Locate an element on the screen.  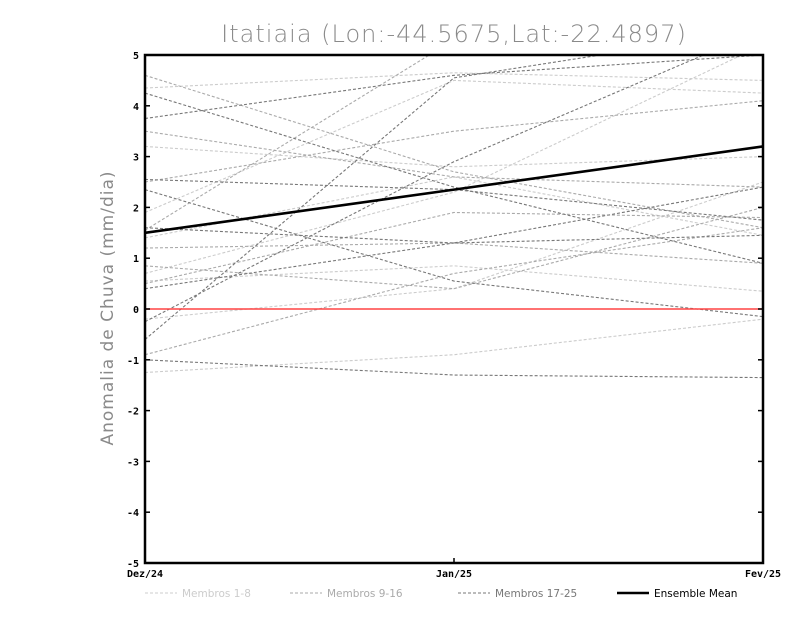
legend-label-3: Membros 17-25 is located at coordinates (536, 594).